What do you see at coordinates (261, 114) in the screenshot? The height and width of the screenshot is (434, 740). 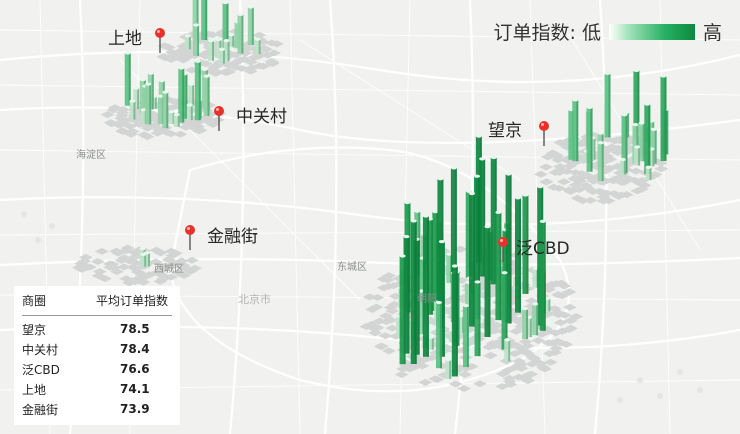 I see `pin-label-zhongguancun: 中关村` at bounding box center [261, 114].